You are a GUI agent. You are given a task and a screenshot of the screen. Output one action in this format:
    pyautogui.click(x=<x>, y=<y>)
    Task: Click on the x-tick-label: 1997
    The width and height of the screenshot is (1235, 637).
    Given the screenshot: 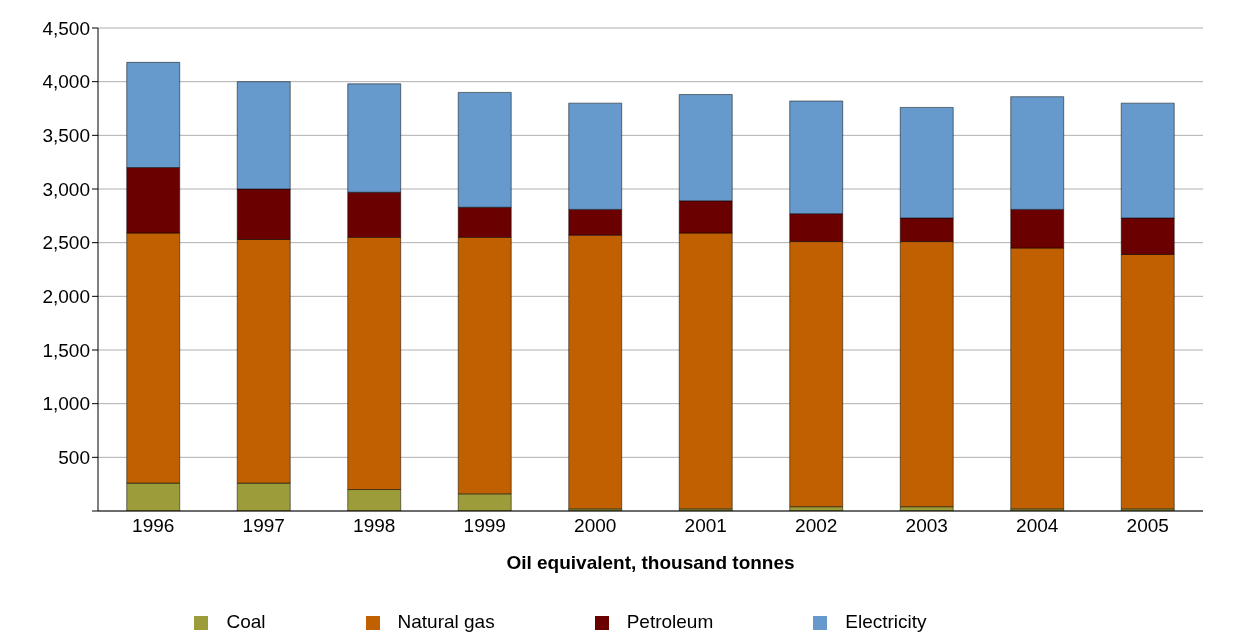 What is the action you would take?
    pyautogui.click(x=263, y=526)
    